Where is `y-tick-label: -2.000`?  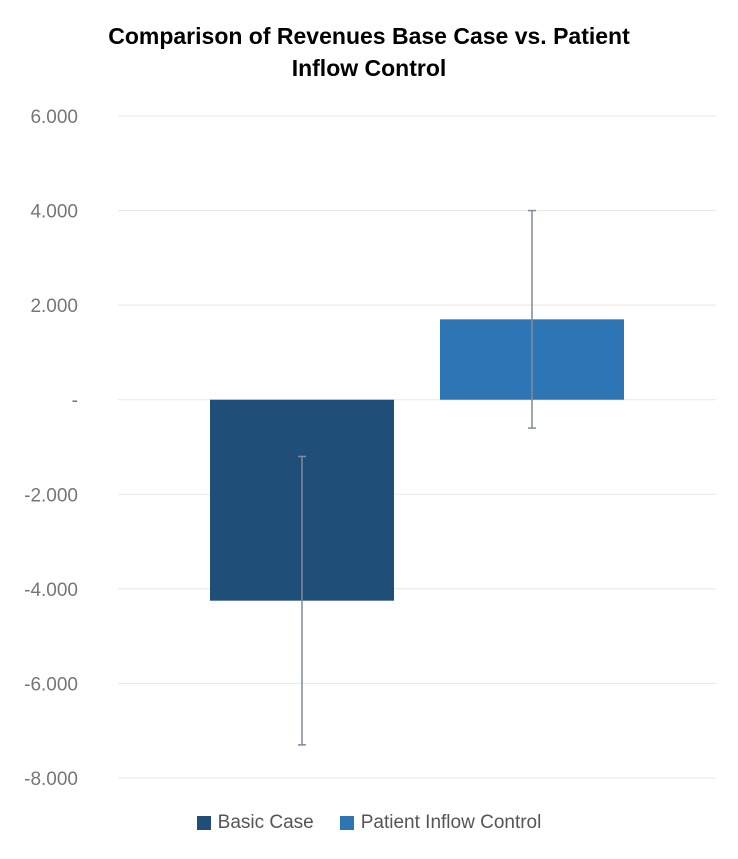
y-tick-label: -2.000 is located at coordinates (51, 495).